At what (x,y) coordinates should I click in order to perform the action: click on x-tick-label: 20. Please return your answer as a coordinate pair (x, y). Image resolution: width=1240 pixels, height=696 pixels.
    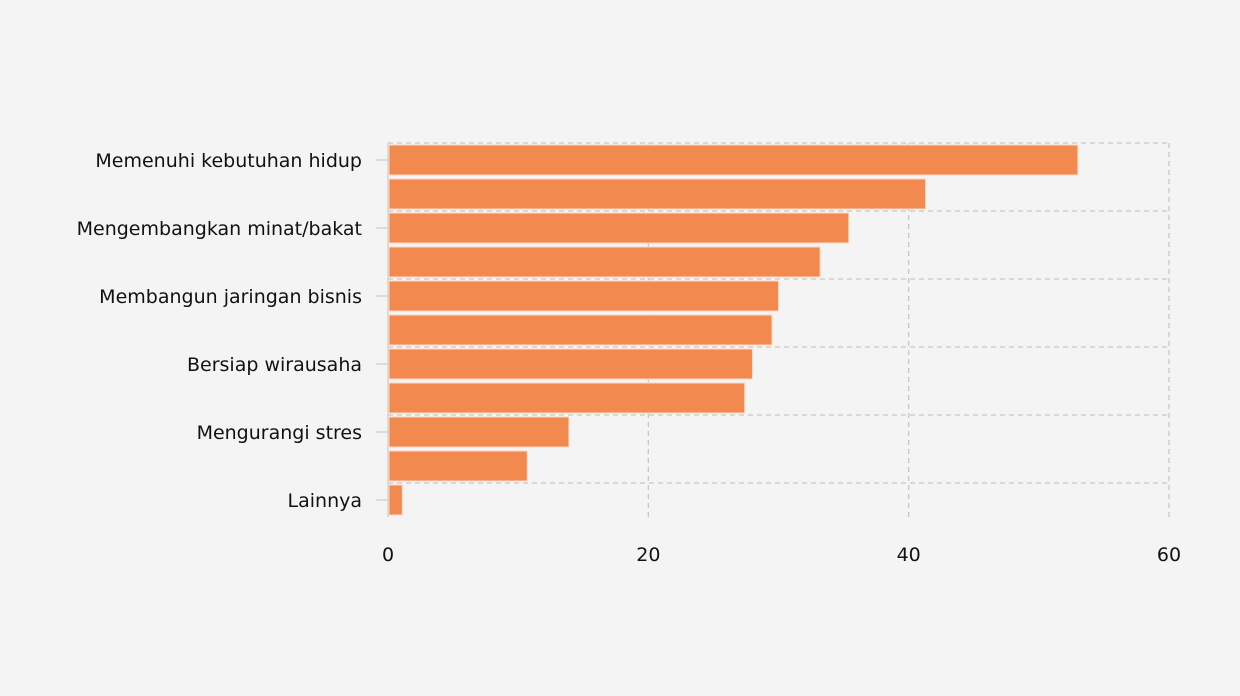
    Looking at the image, I should click on (648, 555).